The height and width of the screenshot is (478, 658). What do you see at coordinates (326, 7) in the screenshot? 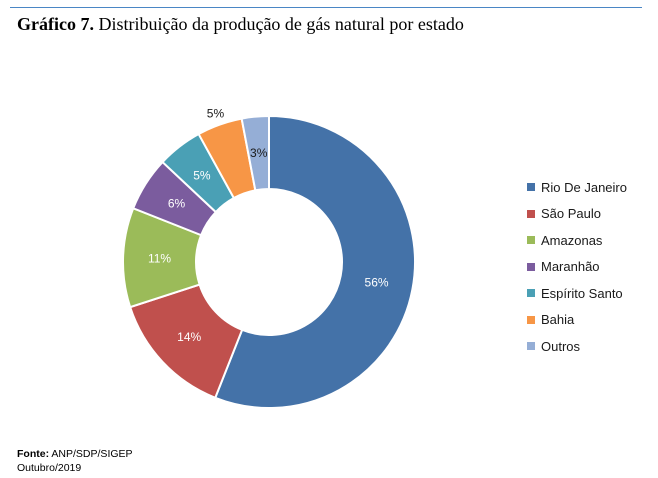
I see `top-rule` at bounding box center [326, 7].